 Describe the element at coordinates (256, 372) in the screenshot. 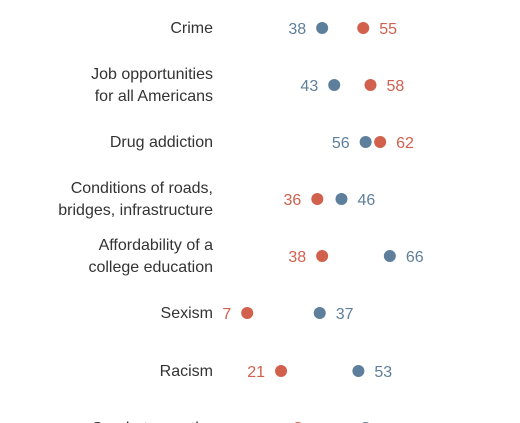

I see `value-label-series-2: 21` at that location.